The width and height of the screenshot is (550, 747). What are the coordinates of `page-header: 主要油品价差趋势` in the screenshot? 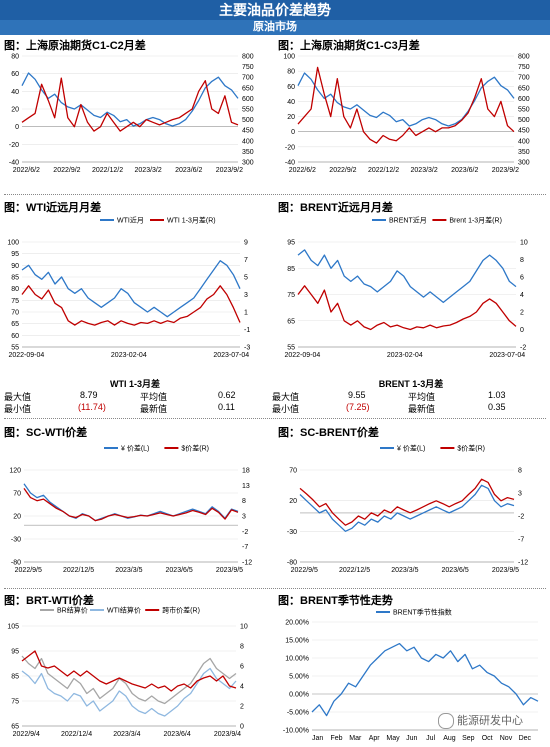 It's located at (275, 10).